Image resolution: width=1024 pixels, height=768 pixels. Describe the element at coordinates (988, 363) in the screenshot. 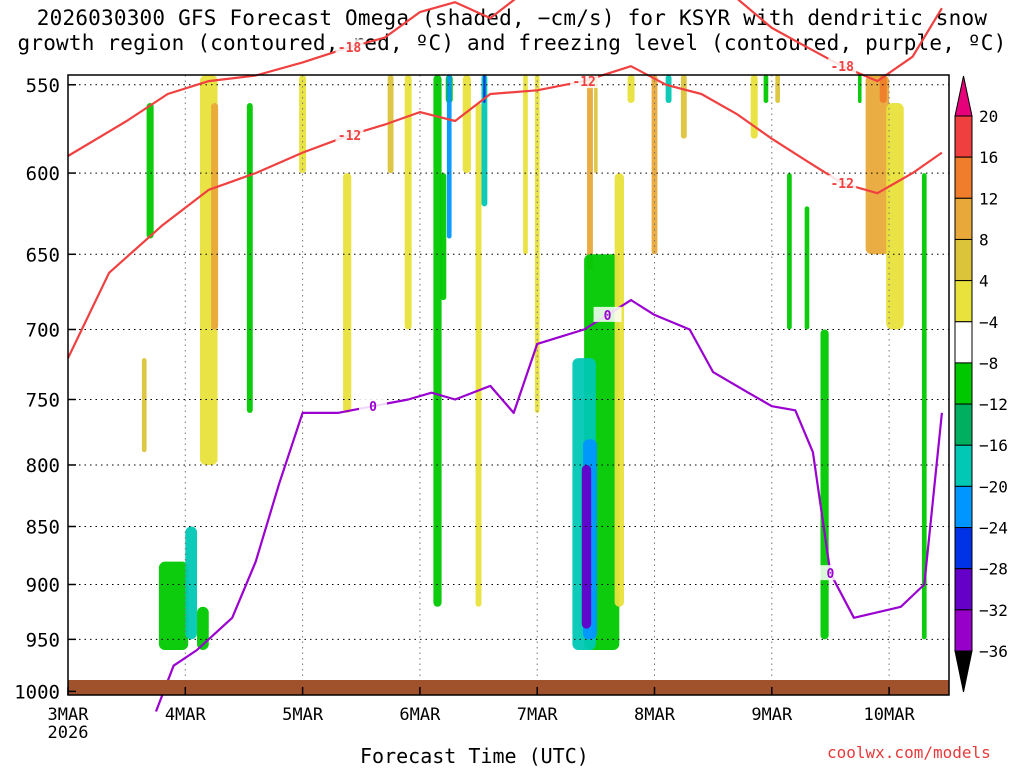

I see `colorbar-label: −8` at that location.